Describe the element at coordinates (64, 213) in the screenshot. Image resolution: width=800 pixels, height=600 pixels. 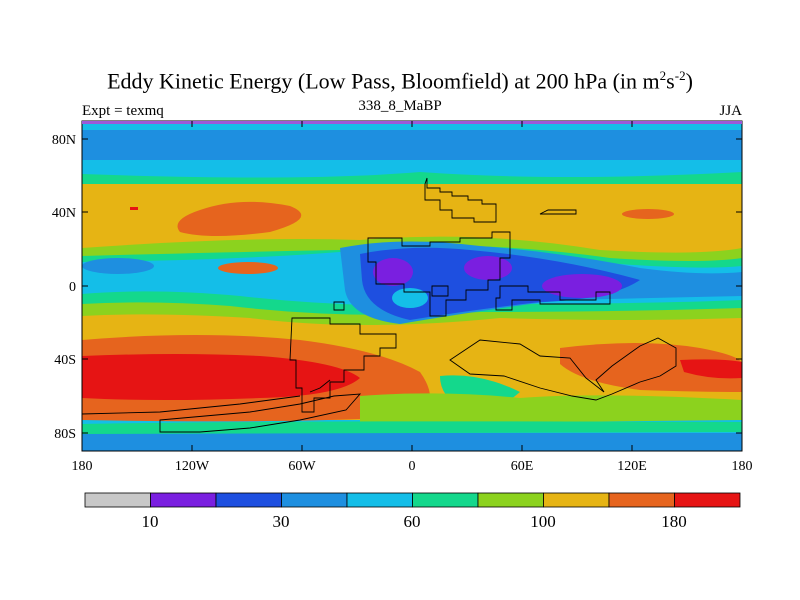
I see `y-tick-40n: 40N` at that location.